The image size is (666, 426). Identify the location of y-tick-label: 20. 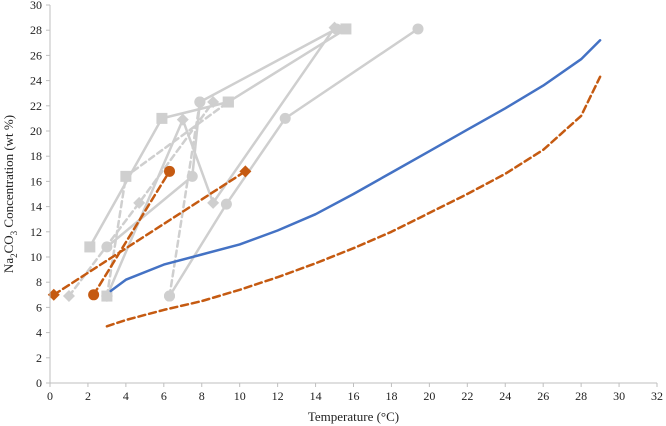
(36, 131).